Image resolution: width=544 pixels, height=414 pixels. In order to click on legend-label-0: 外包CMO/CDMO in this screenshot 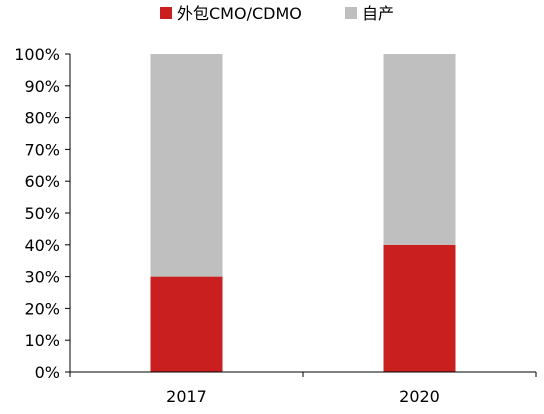, I will do `click(239, 13)`.